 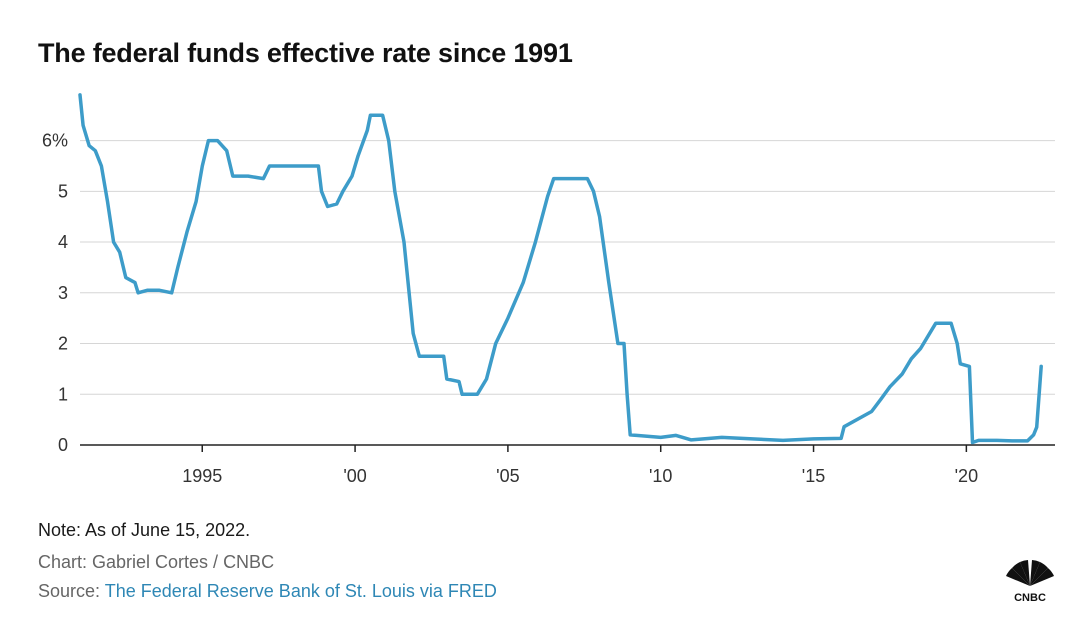 What do you see at coordinates (660, 476) in the screenshot?
I see `x-tick-label: '10` at bounding box center [660, 476].